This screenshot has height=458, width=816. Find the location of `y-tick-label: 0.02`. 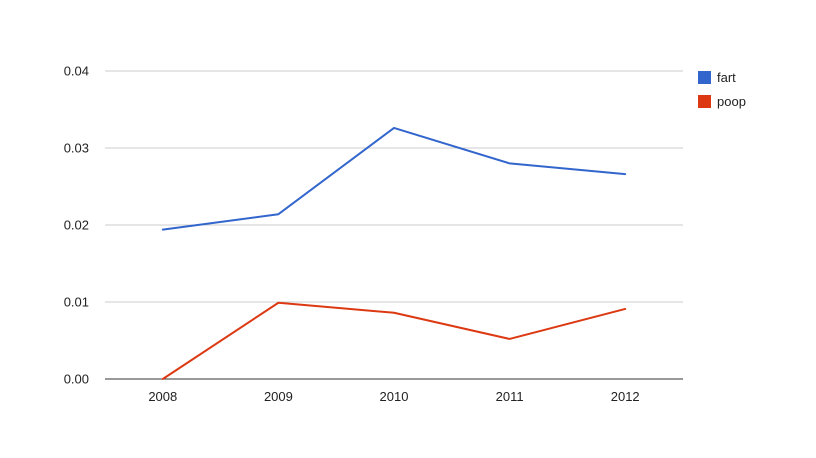

y-tick-label: 0.02 is located at coordinates (76, 225).